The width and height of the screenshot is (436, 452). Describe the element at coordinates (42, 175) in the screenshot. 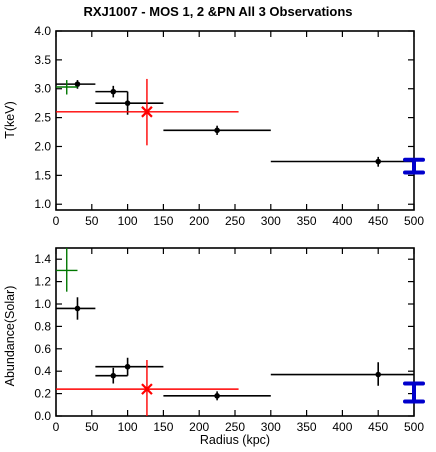

I see `y-tick-label: 1.5` at that location.